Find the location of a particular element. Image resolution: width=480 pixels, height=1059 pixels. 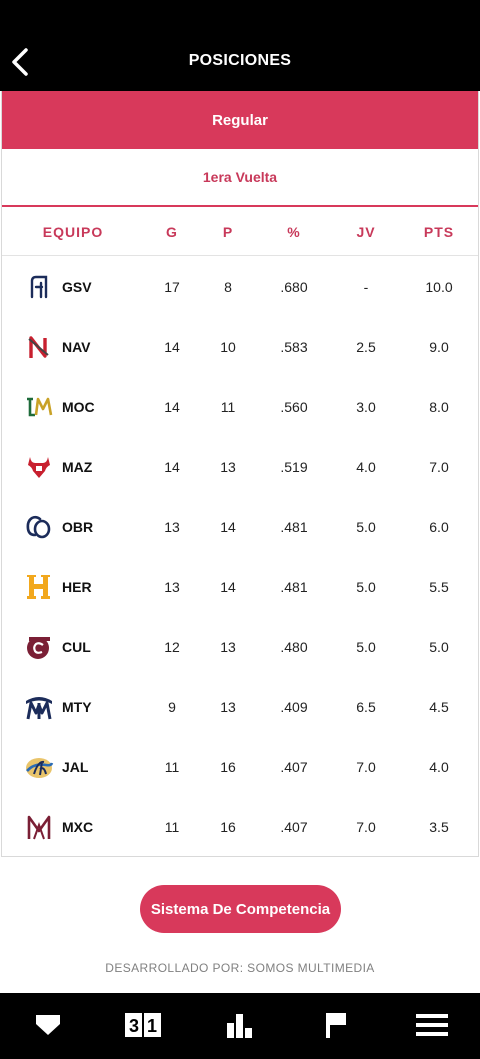

nav-home is located at coordinates (48, 1025).